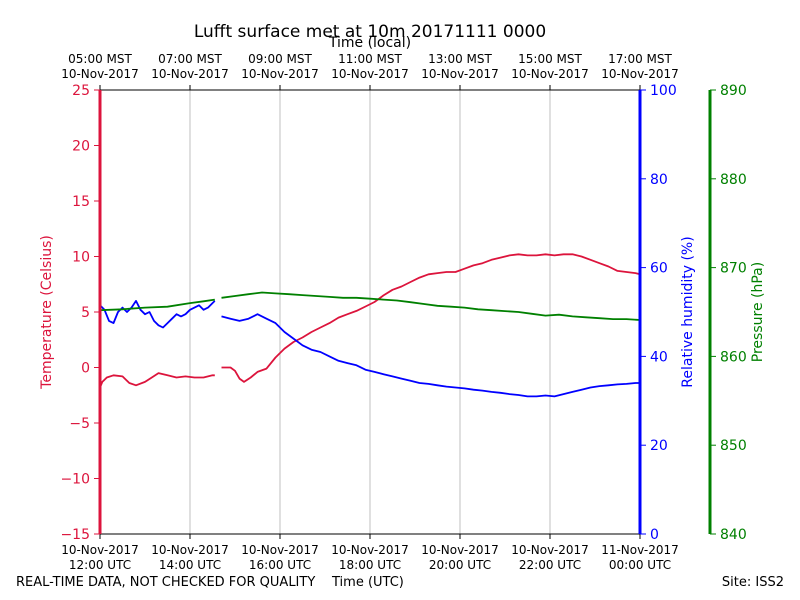  Describe the element at coordinates (368, 582) in the screenshot. I see `x-axis-label: Time (UTC)` at that location.